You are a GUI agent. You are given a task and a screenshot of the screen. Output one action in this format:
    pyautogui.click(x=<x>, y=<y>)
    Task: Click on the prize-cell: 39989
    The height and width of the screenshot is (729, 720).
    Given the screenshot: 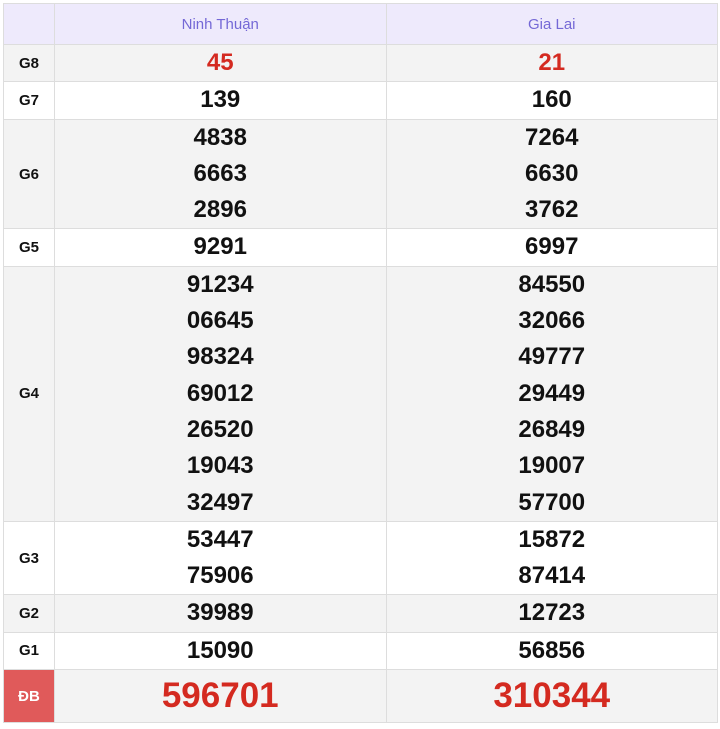 What is the action you would take?
    pyautogui.click(x=220, y=613)
    